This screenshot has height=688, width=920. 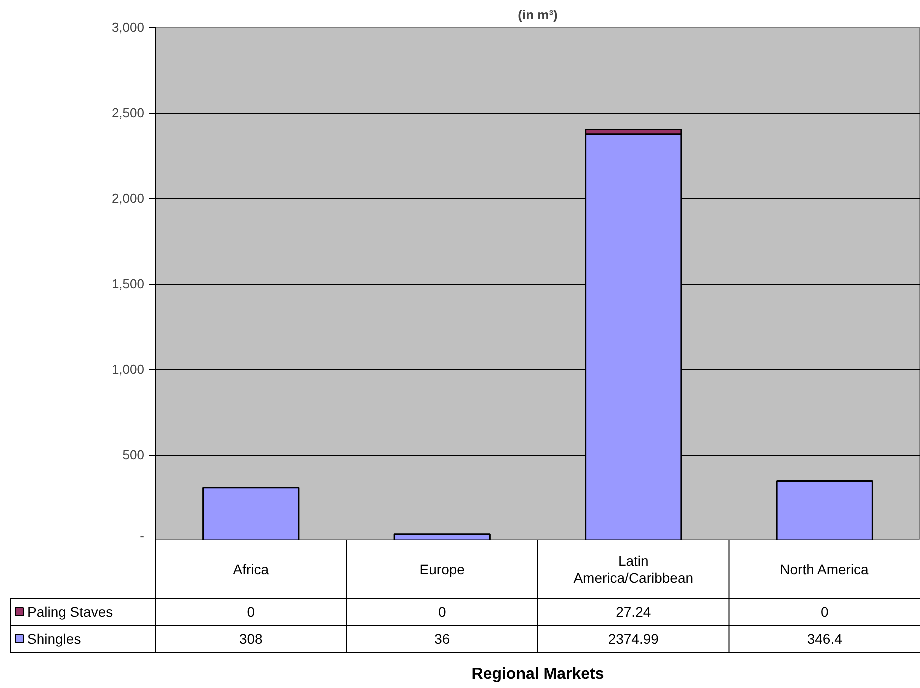 I want to click on x-tick-label: Latin America/Caribbean, so click(x=634, y=569).